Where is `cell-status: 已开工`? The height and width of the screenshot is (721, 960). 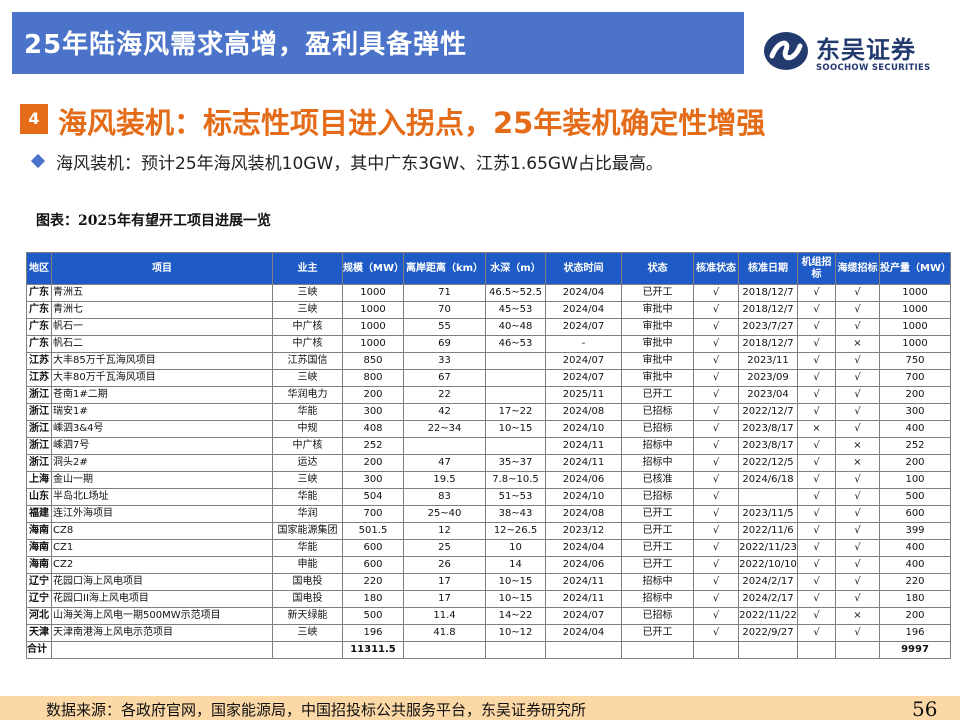
cell-status: 已开工 is located at coordinates (657, 293).